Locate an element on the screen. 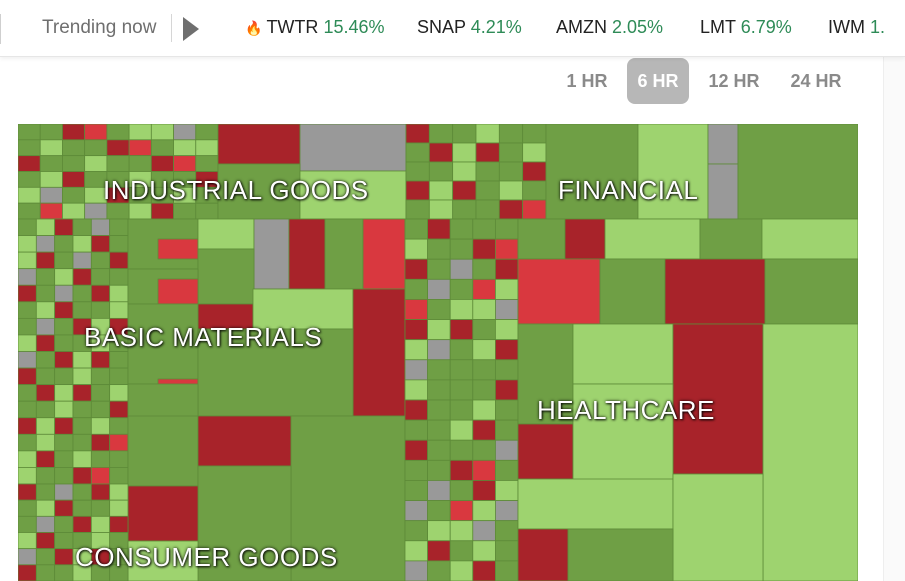 This screenshot has height=581, width=905. ticker-lmt: LMT 6.79% is located at coordinates (746, 27).